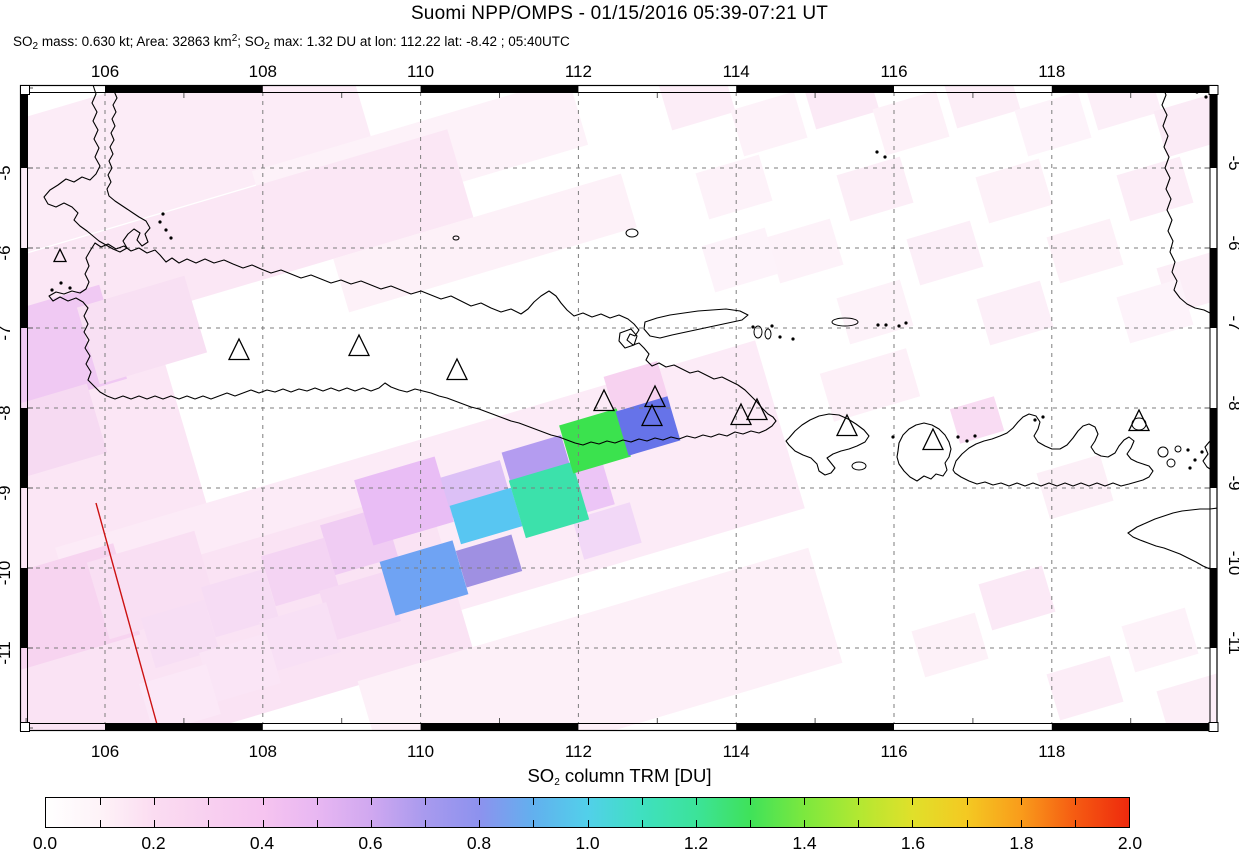  What do you see at coordinates (1172, 520) in the screenshot?
I see `coastline-sumba-north` at bounding box center [1172, 520].